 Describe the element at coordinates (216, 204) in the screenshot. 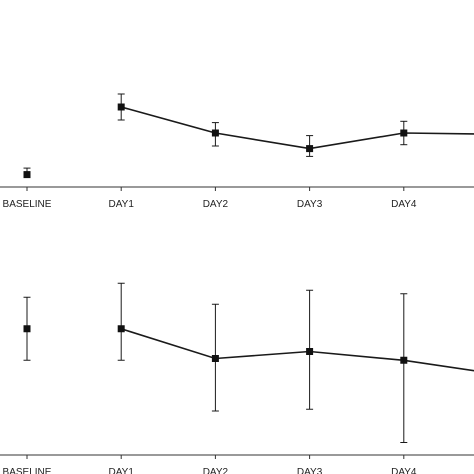

I see `top-x-tick-label: DAY2` at that location.